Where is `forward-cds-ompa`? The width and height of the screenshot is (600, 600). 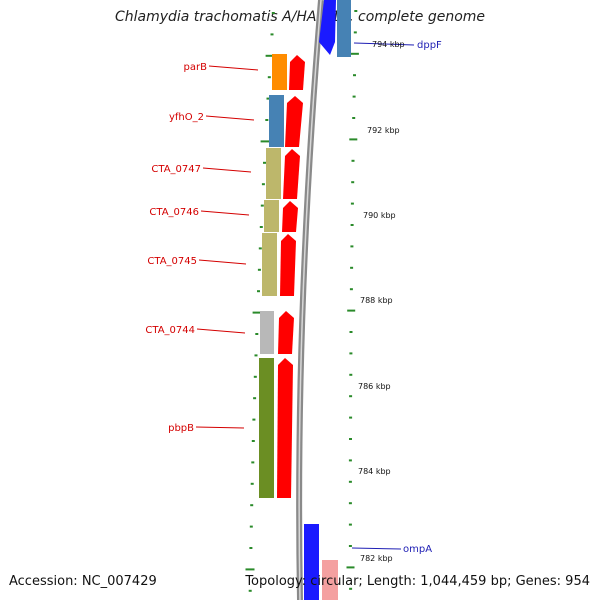 forward-cds-ompa is located at coordinates (311, 562).